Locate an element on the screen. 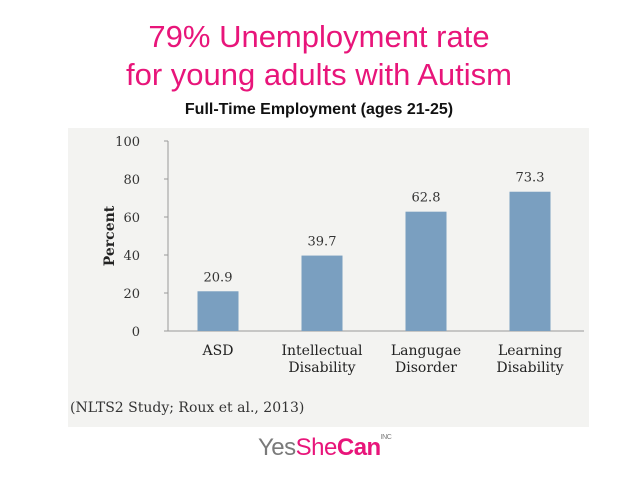 This screenshot has height=479, width=638. x-category-label: Intellectual is located at coordinates (322, 351).